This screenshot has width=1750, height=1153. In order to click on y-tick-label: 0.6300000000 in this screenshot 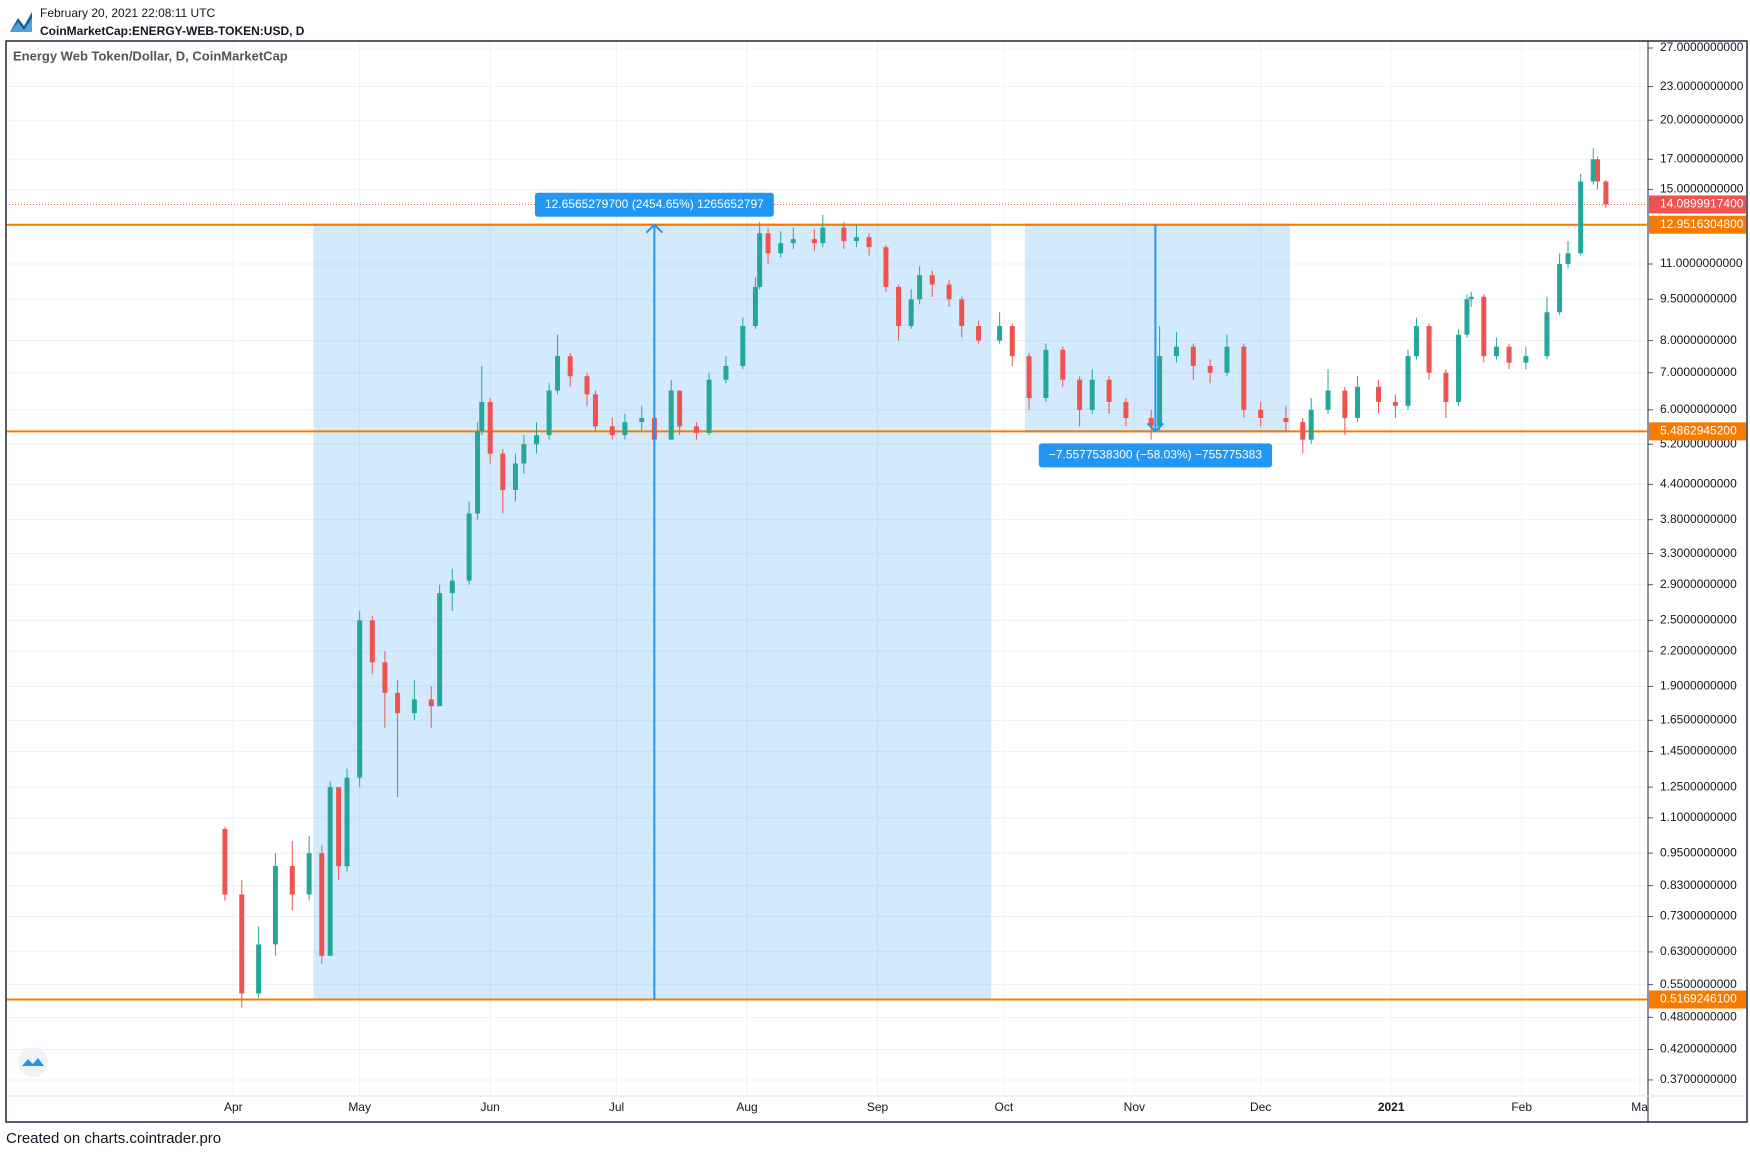, I will do `click(1698, 951)`.